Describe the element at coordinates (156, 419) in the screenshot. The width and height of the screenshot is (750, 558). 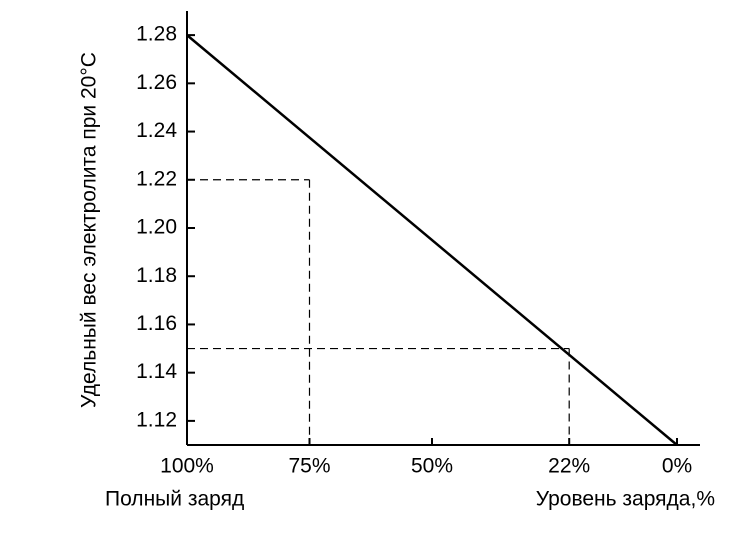
I see `y-tick-label: 1.12` at that location.